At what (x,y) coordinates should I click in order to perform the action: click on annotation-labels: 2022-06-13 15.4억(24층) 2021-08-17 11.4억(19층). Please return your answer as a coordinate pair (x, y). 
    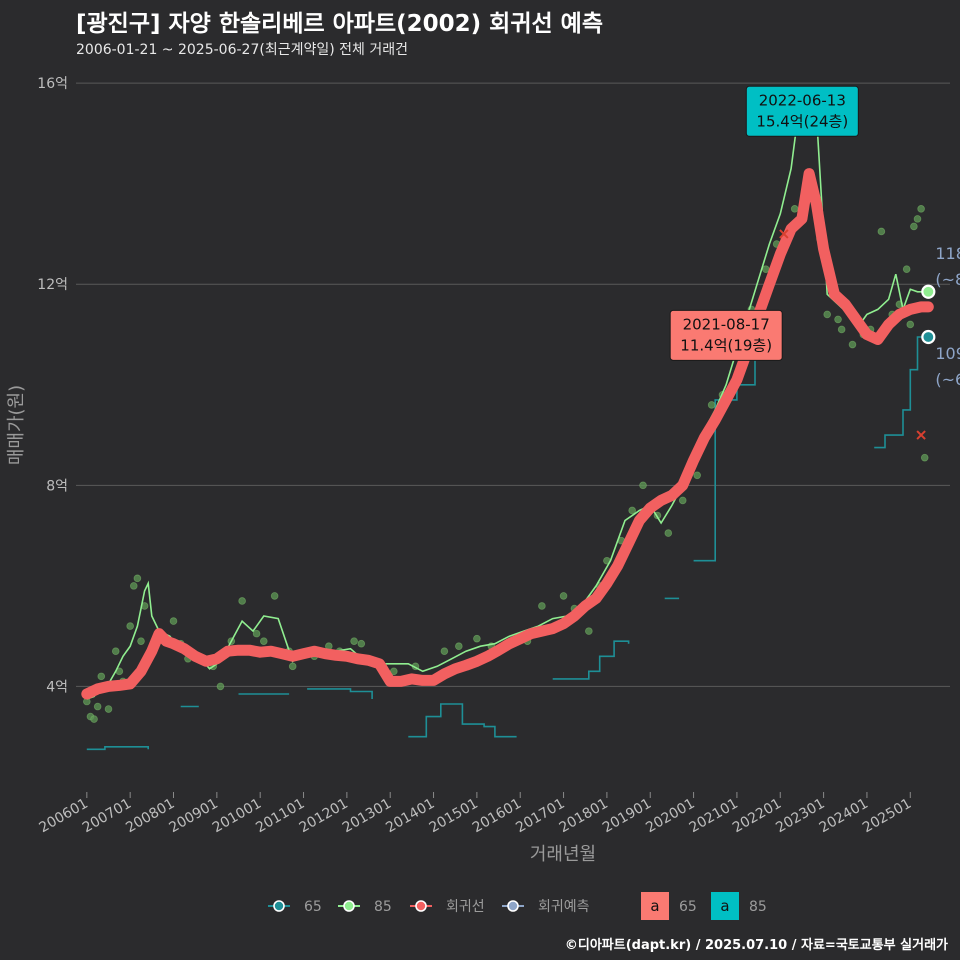
    Looking at the image, I should click on (764, 223).